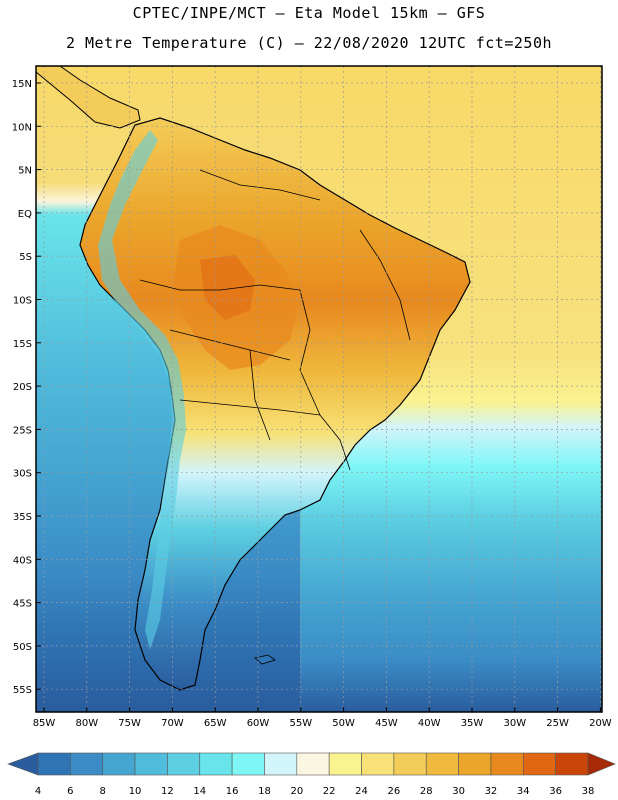 The image size is (618, 800). I want to click on lat-label: 45S, so click(22, 604).